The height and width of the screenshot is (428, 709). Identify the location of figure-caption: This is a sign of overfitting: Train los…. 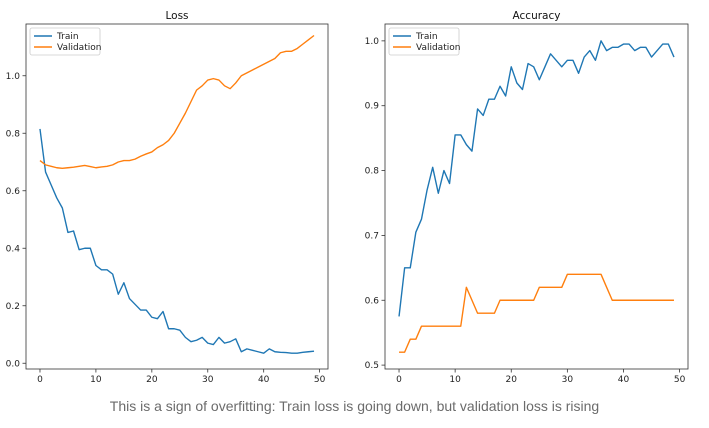
(354, 406).